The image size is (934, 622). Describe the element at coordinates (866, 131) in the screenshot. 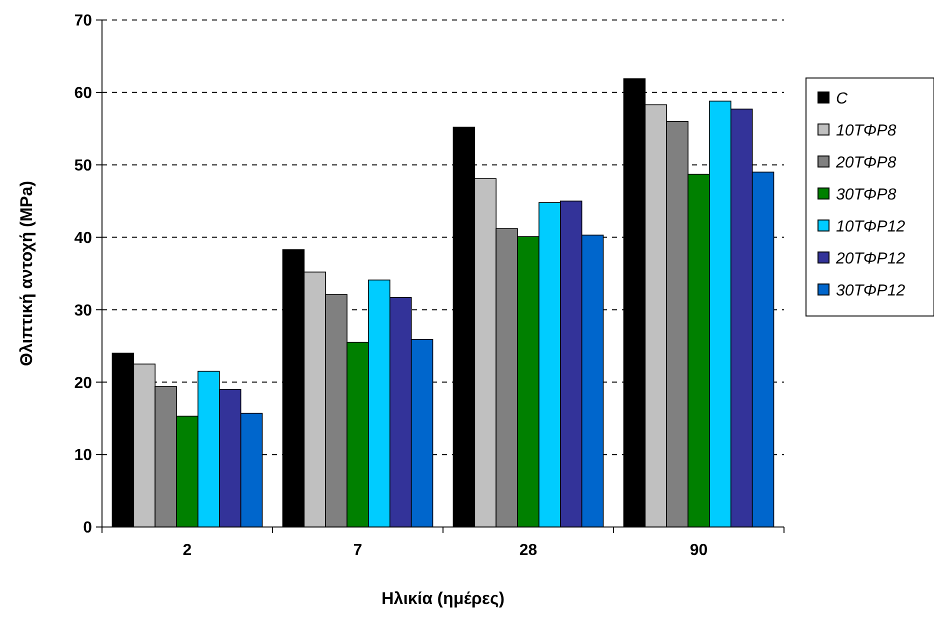

I see `legend-label: 10ΤΦP8` at that location.